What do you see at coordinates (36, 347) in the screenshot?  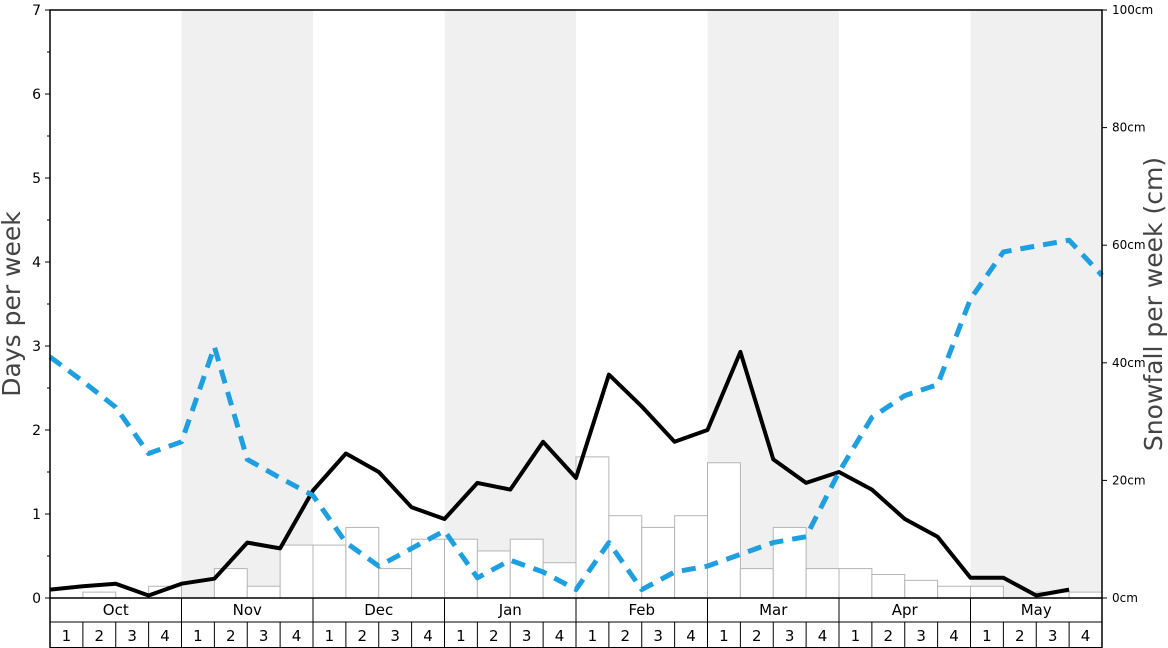 I see `y-tick-label: 3` at bounding box center [36, 347].